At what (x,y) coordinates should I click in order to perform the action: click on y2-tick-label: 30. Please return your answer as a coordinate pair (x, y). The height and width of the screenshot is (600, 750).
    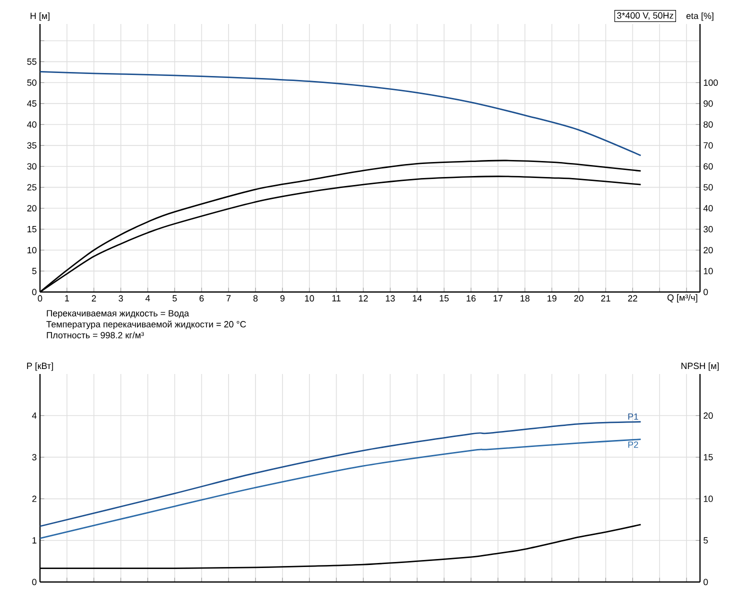
    Looking at the image, I should click on (708, 229).